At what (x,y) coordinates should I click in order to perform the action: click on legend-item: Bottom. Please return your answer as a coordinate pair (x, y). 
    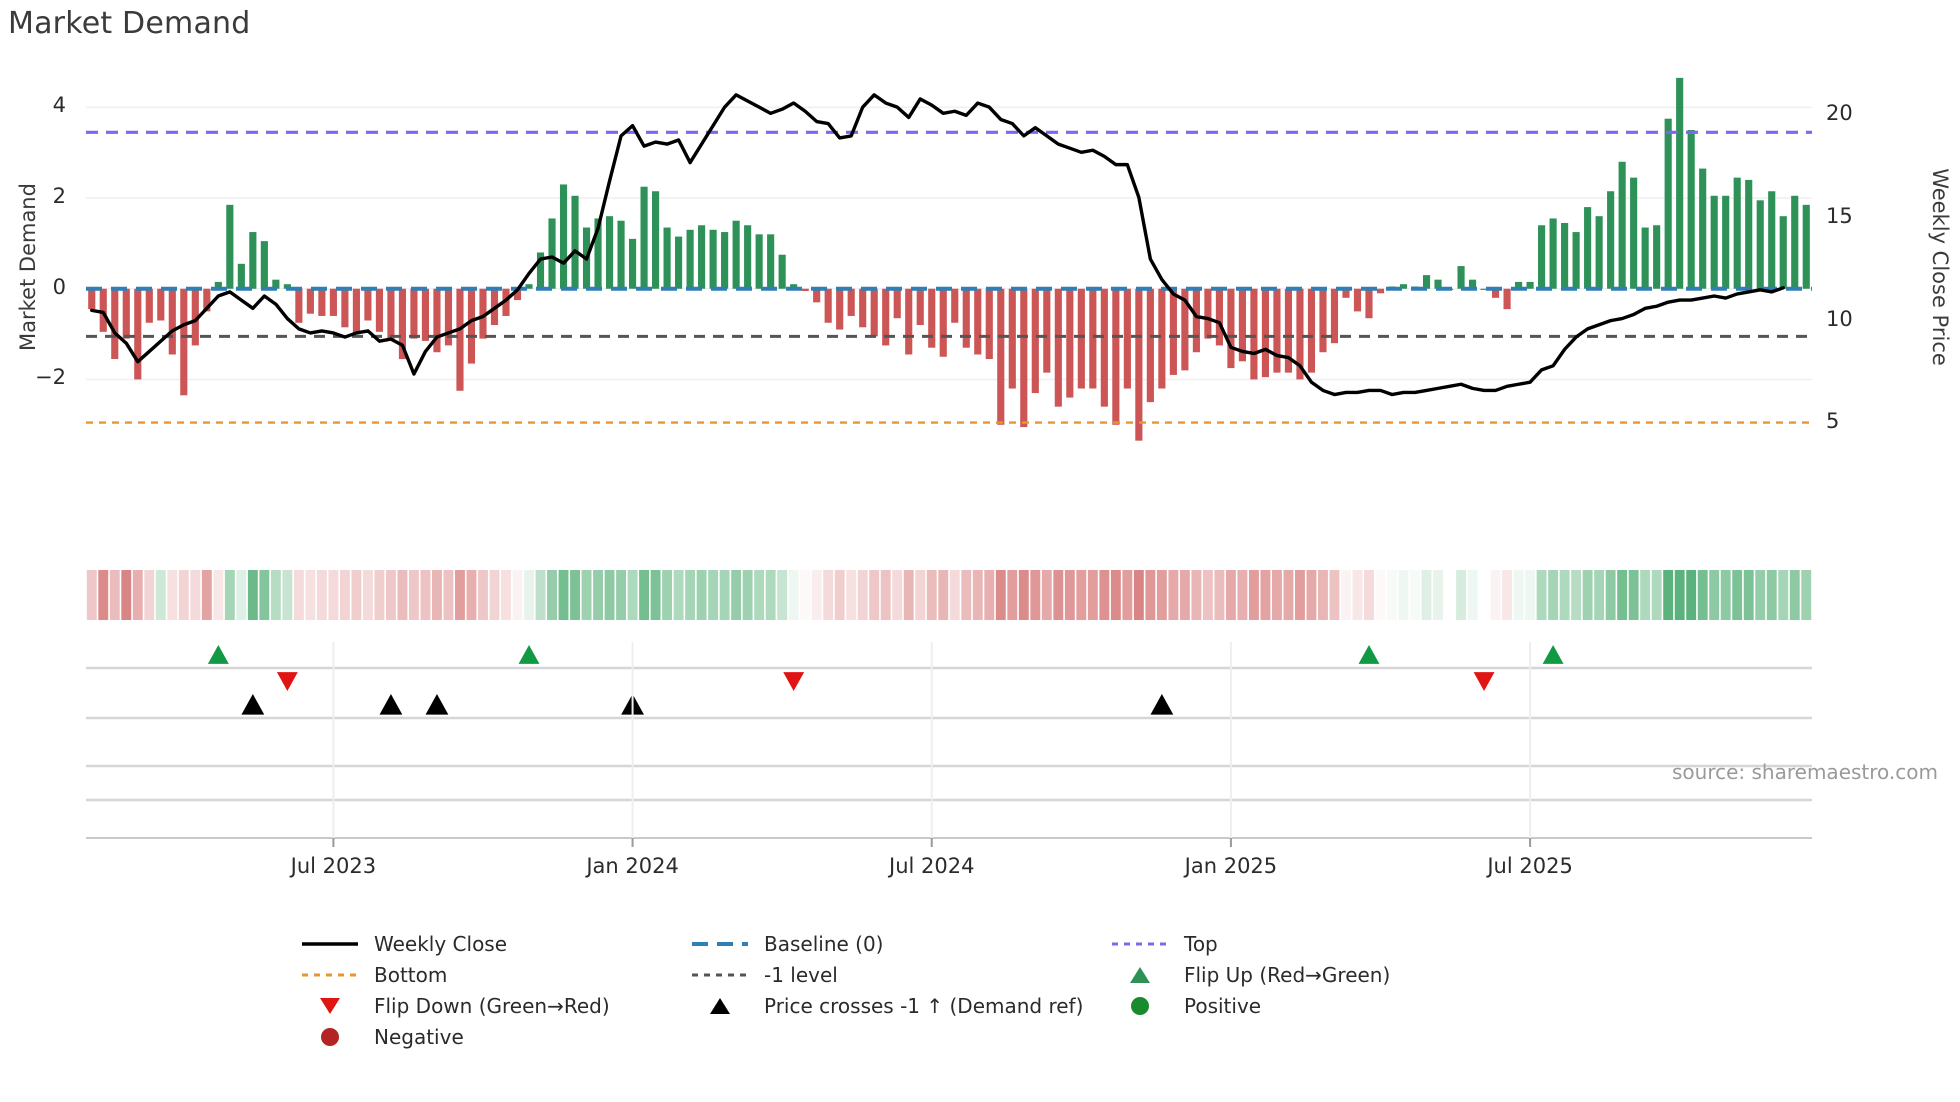
    Looking at the image, I should click on (485, 974).